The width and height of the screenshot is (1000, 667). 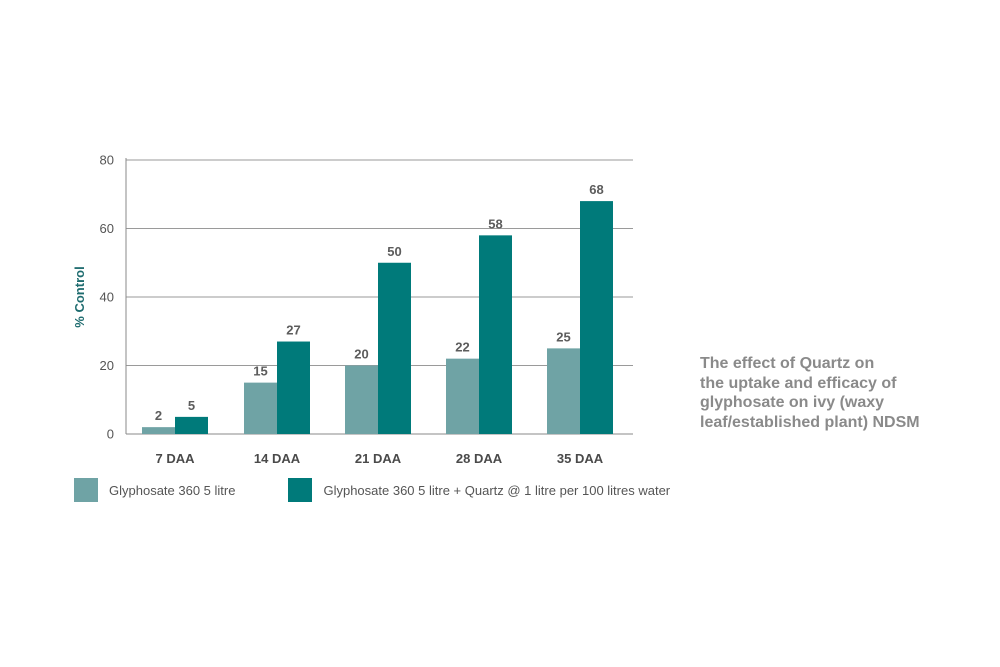 What do you see at coordinates (462, 347) in the screenshot?
I see `data-label: 22` at bounding box center [462, 347].